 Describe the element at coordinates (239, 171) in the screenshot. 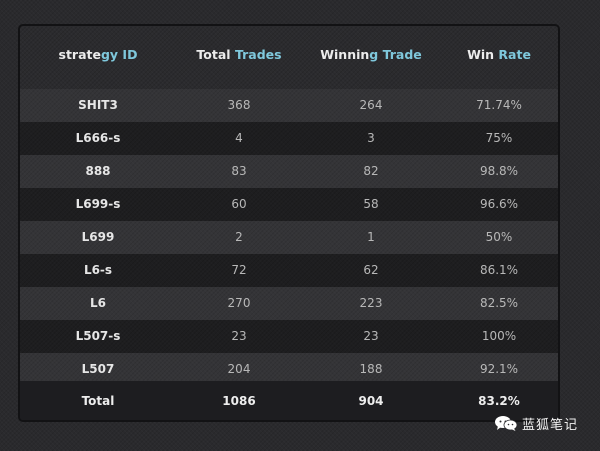

I see `cell-total-trades: 83` at that location.